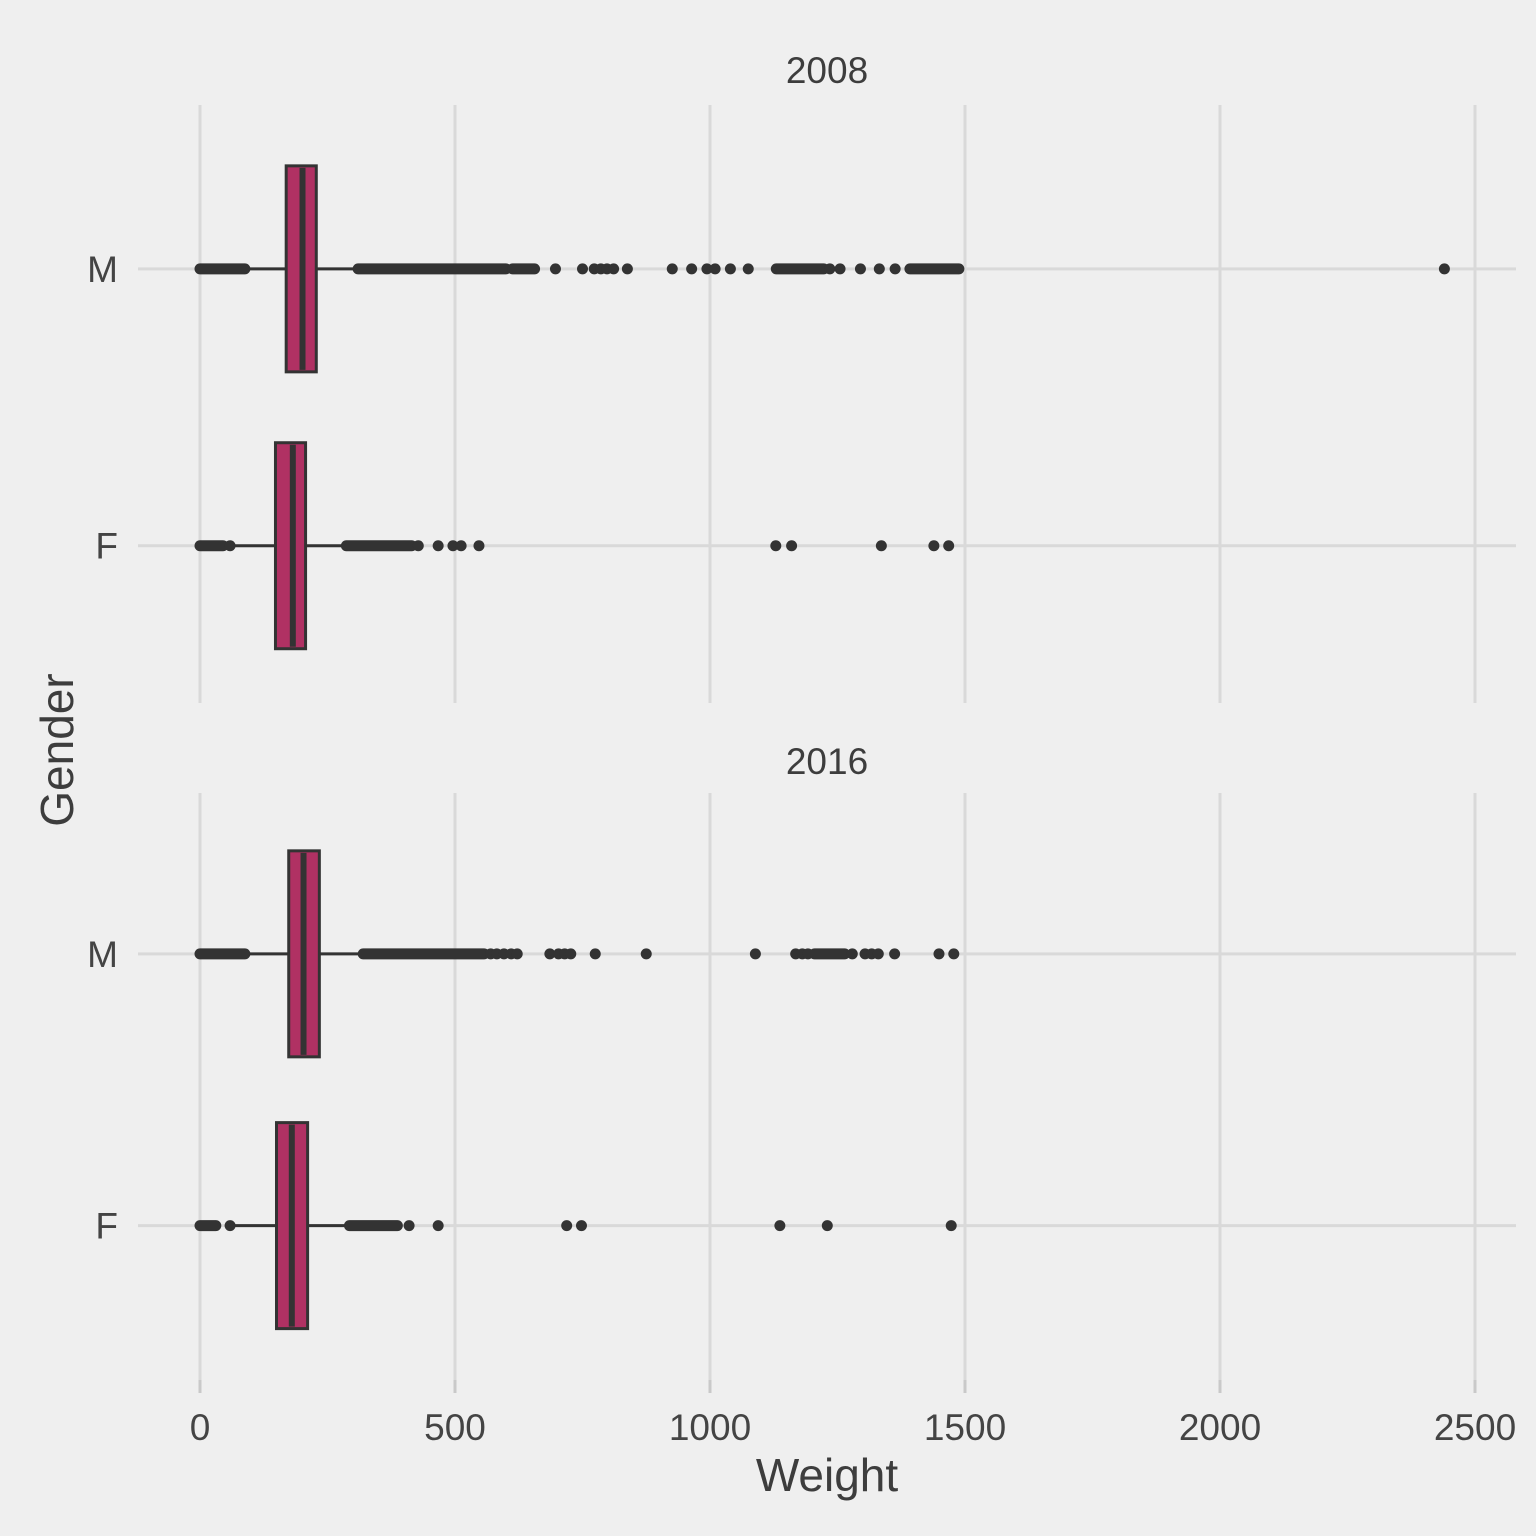  I want to click on x-tick-label: 2500, so click(1475, 1427).